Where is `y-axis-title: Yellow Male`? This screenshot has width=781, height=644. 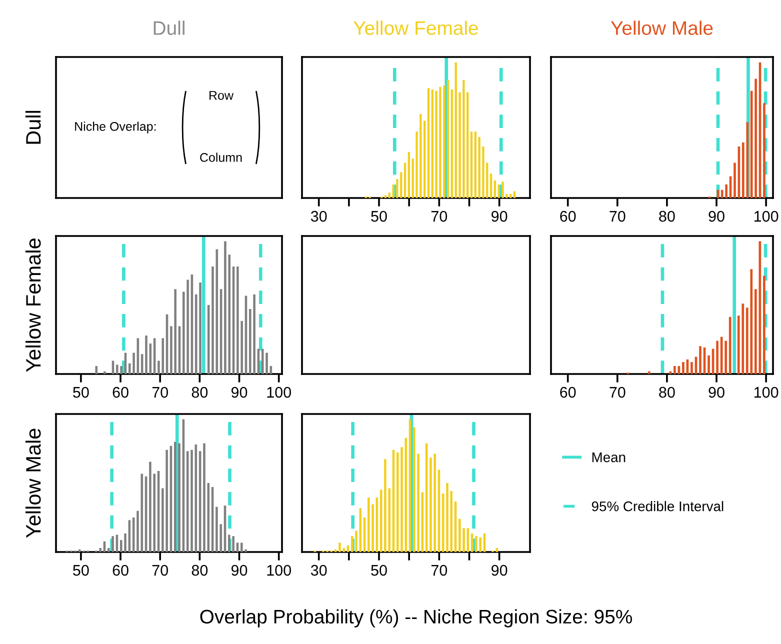
y-axis-title: Yellow Male is located at coordinates (33, 483).